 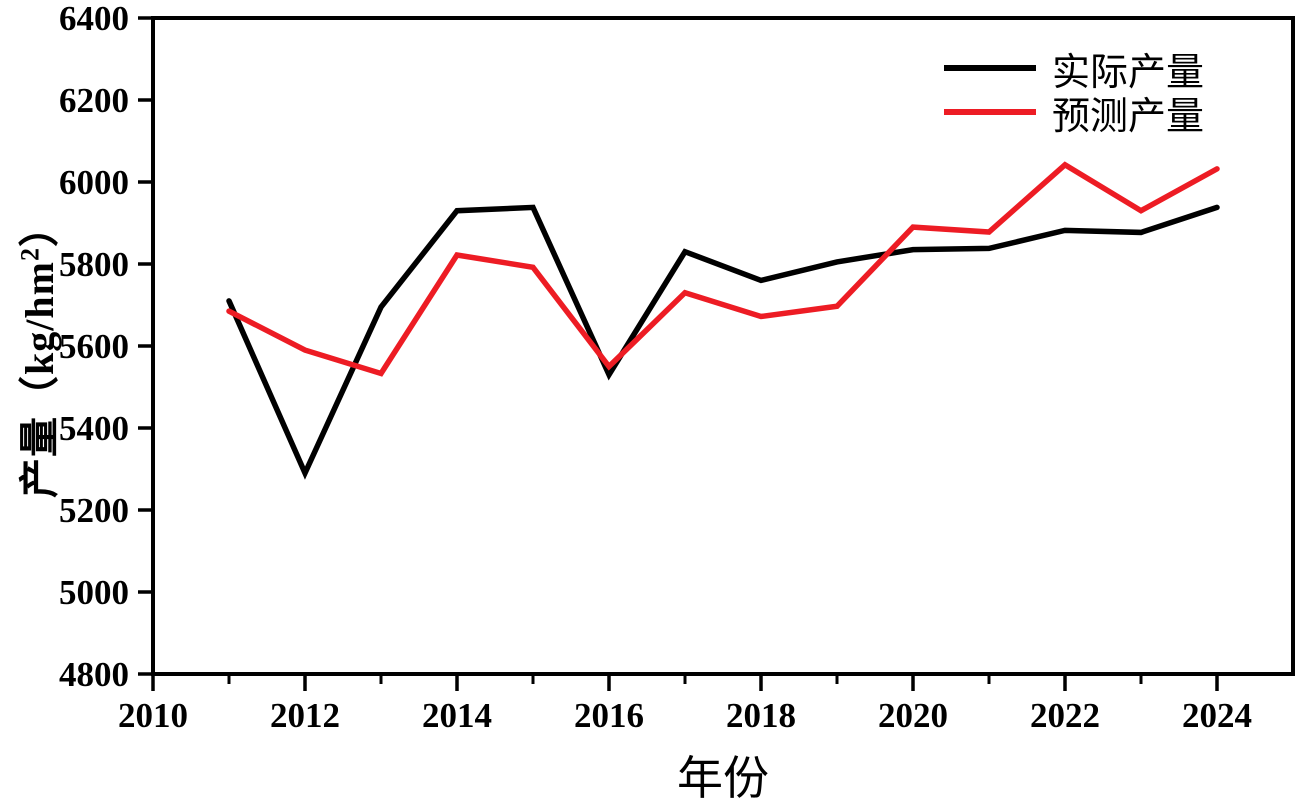 I want to click on y-tick-label: 6200, so click(x=94, y=100).